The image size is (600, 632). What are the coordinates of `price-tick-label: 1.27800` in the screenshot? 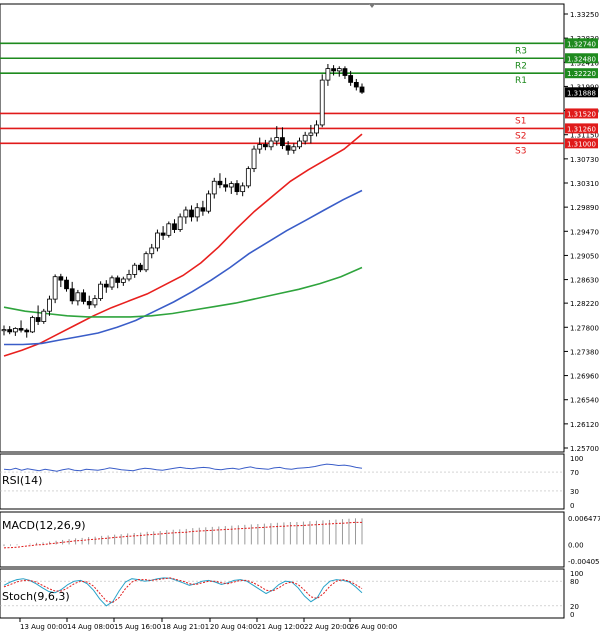 It's located at (584, 328).